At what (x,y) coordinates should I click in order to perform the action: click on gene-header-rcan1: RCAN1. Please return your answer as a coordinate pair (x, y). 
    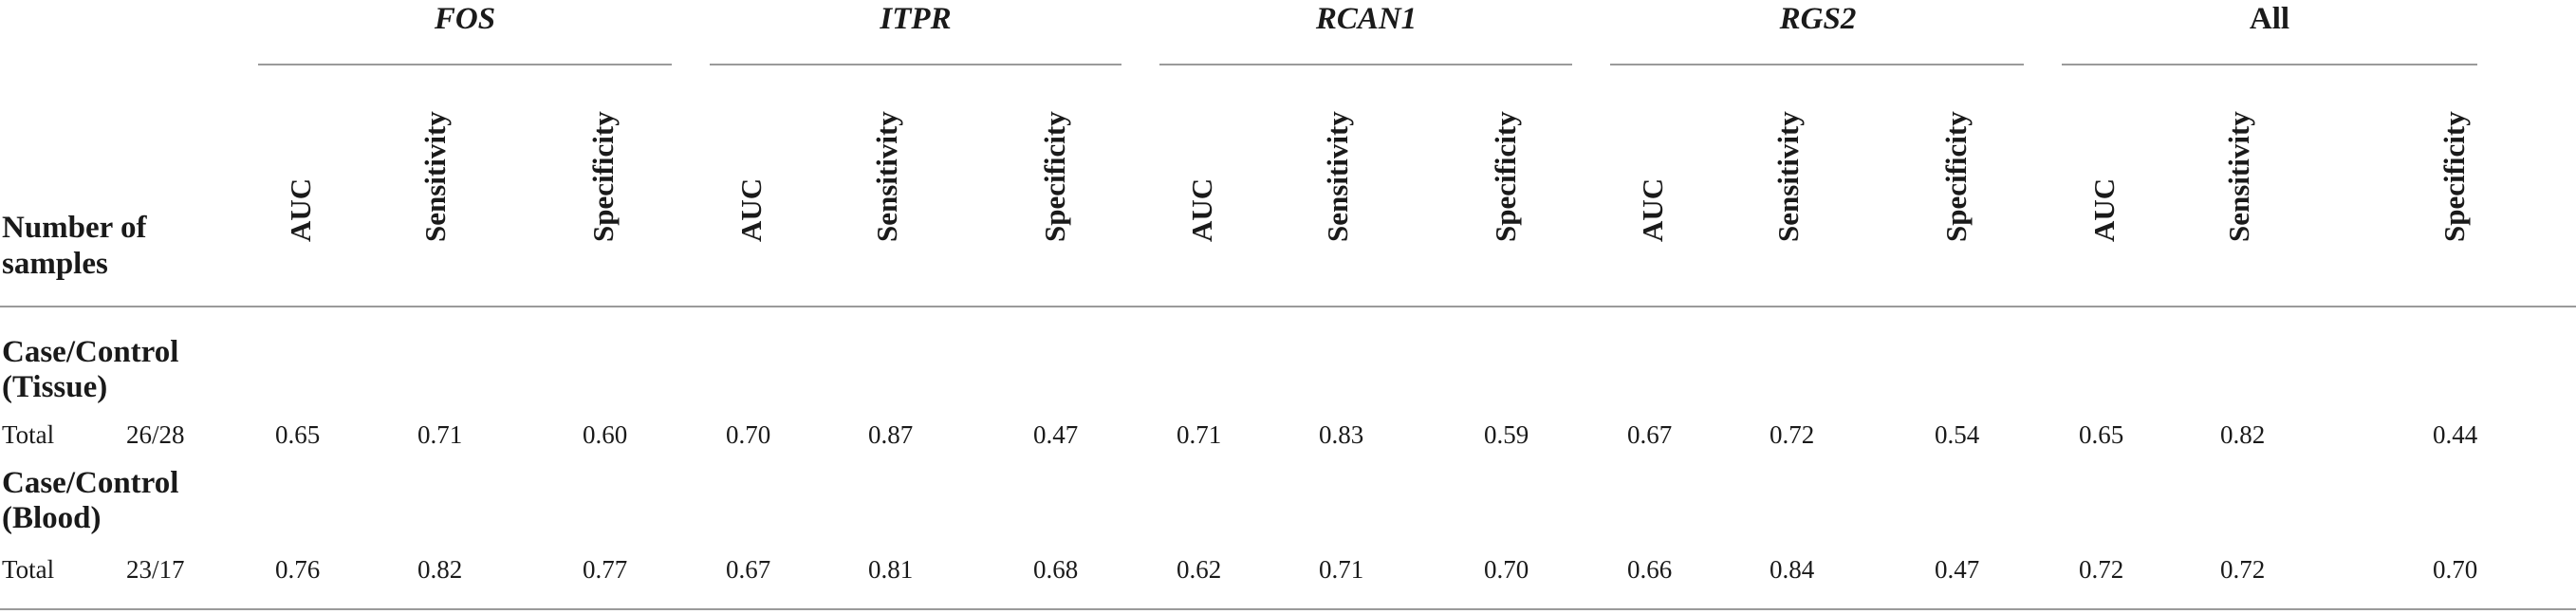
    Looking at the image, I should click on (1366, 19).